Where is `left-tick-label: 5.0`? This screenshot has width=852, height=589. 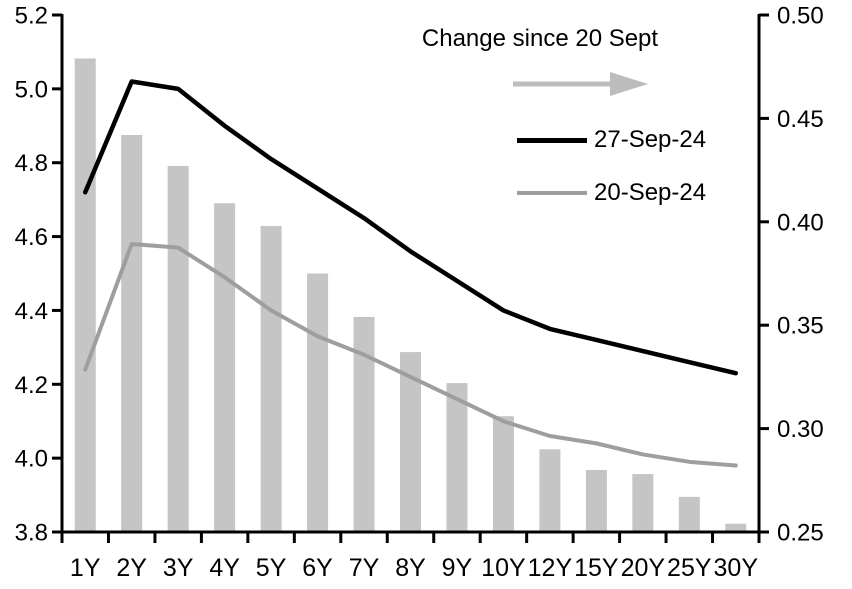
left-tick-label: 5.0 is located at coordinates (31, 89).